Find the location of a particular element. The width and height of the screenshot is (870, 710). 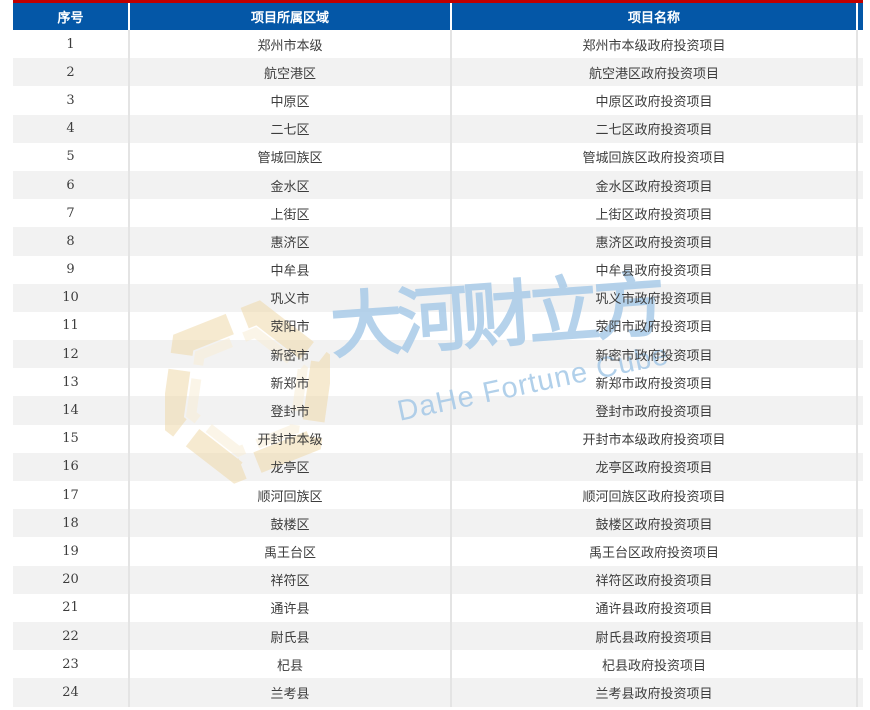

row-project-name: 禹王台区政府投资项目 is located at coordinates (653, 553).